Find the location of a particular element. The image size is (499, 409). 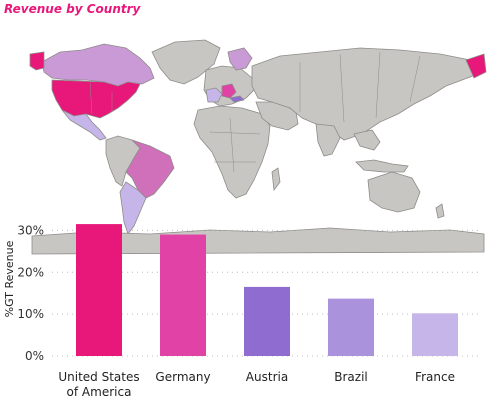

x-tick-label: France is located at coordinates (435, 377).